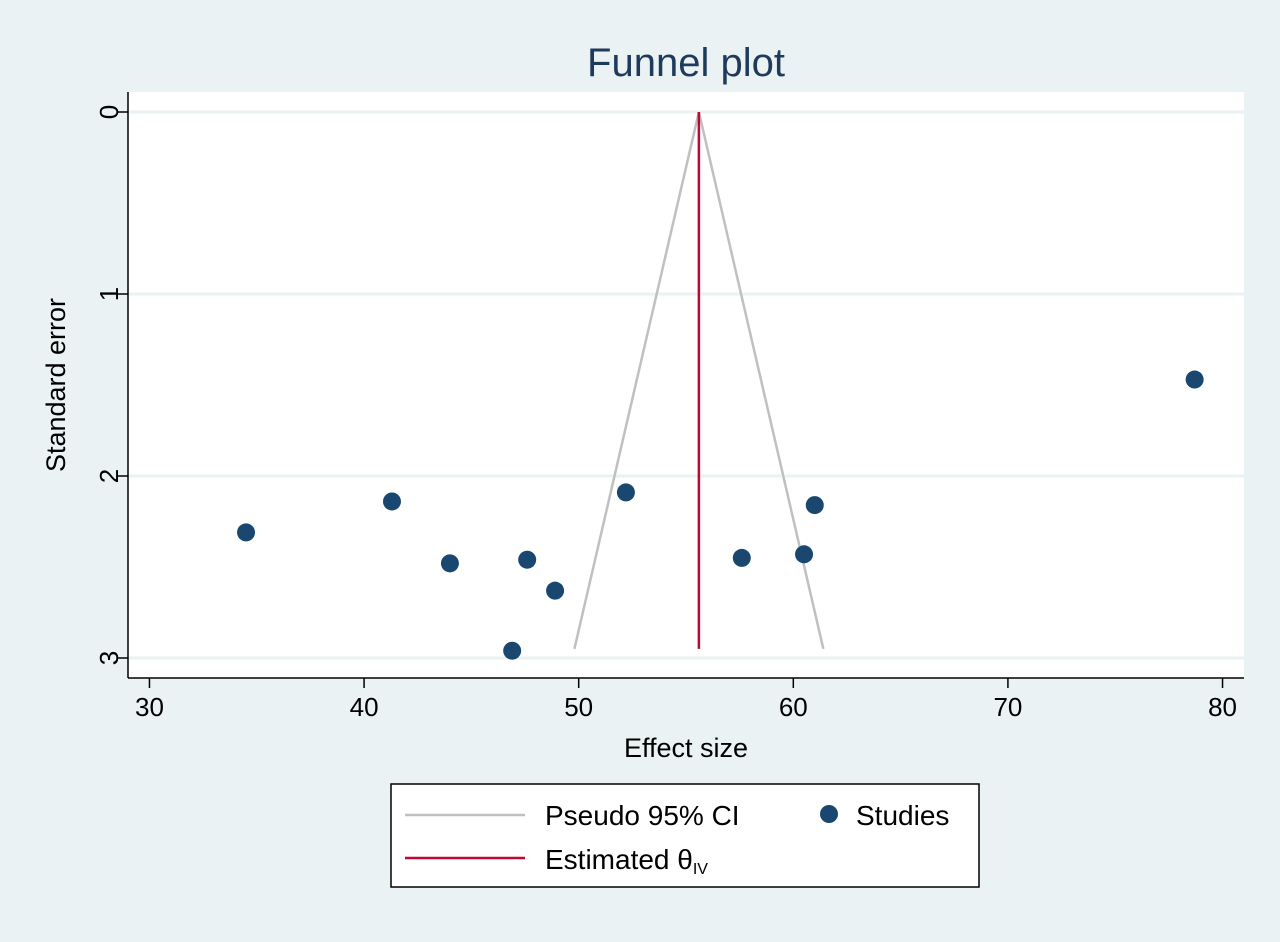  What do you see at coordinates (829, 814) in the screenshot?
I see `legend-studies-marker` at bounding box center [829, 814].